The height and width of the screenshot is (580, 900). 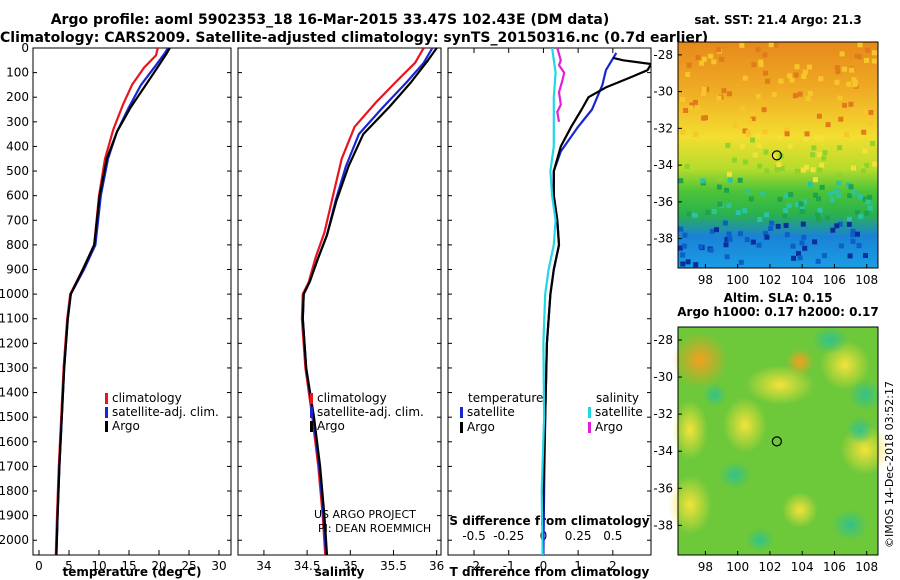 What do you see at coordinates (147, 398) in the screenshot?
I see `temperature-legend-label: climatology` at bounding box center [147, 398].